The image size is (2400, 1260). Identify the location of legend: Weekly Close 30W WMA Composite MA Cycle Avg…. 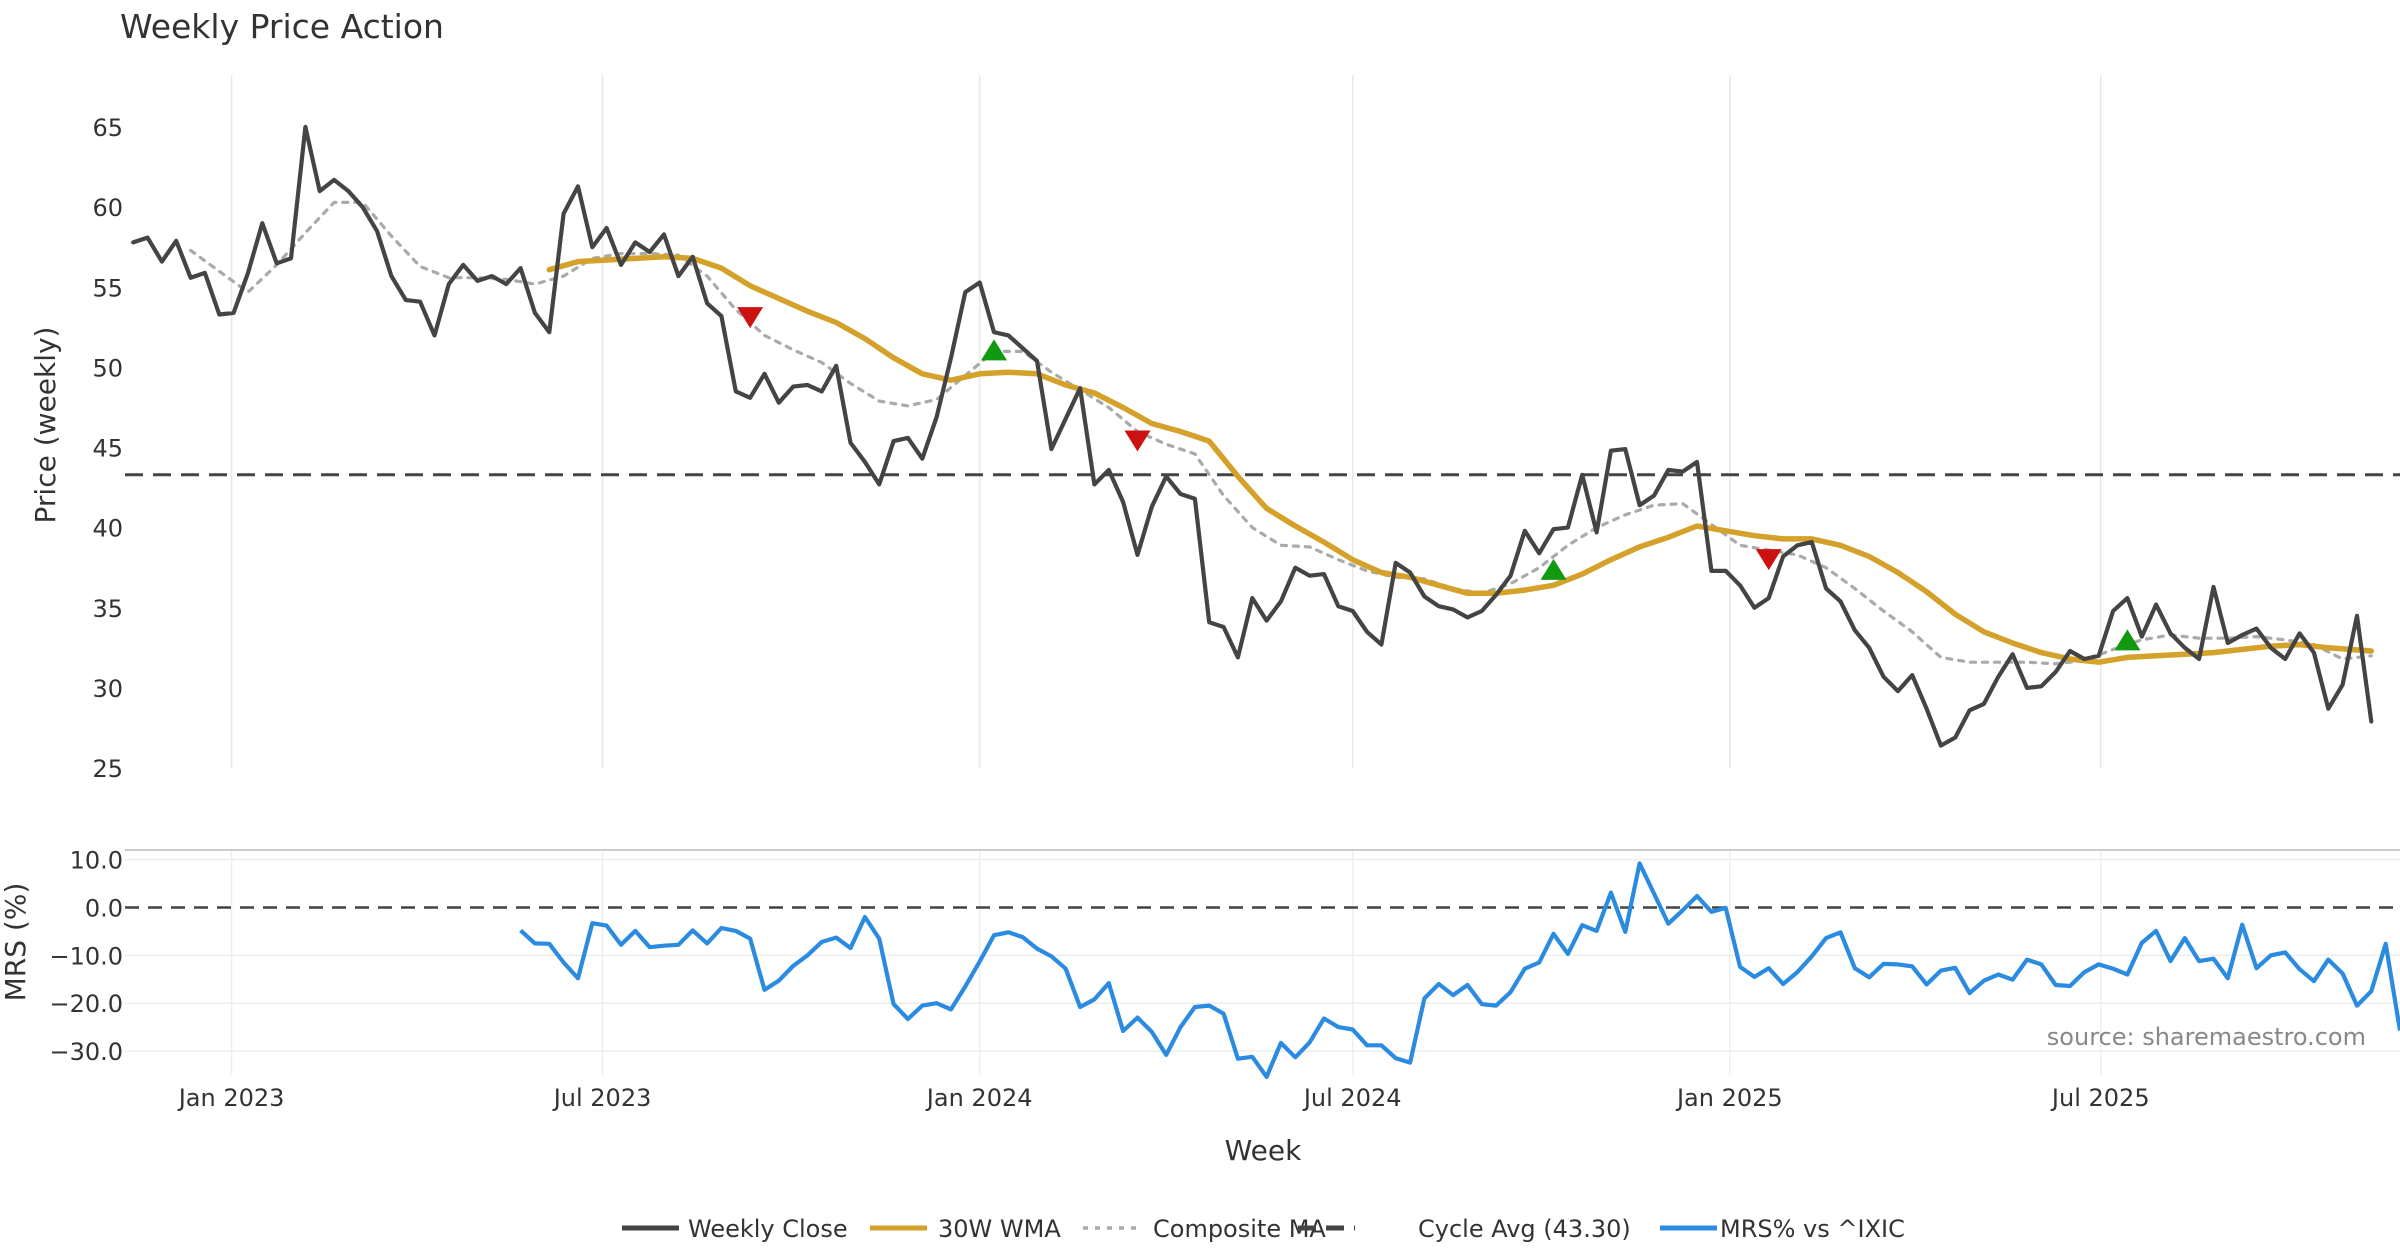
(1263, 1229).